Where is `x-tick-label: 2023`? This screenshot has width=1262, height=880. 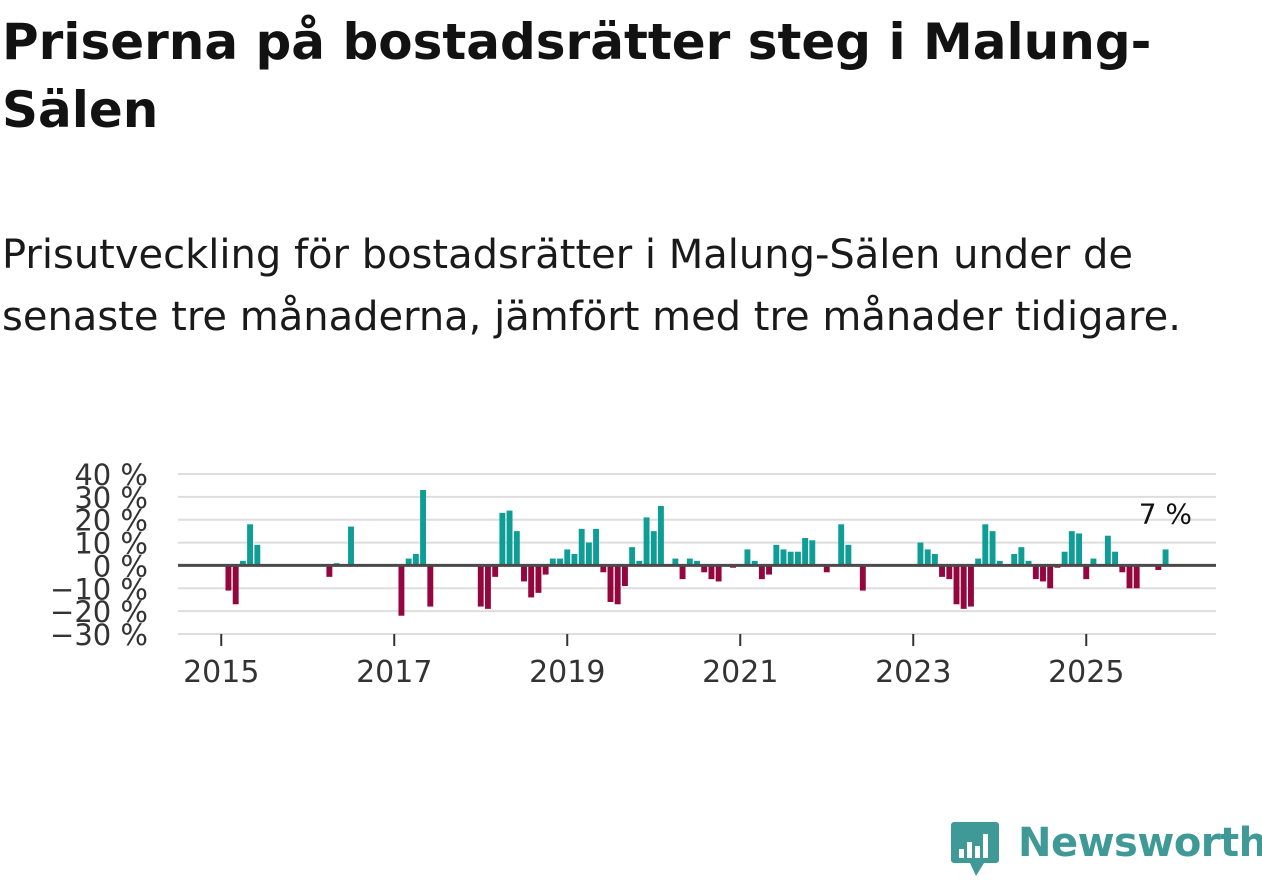
x-tick-label: 2023 is located at coordinates (913, 672).